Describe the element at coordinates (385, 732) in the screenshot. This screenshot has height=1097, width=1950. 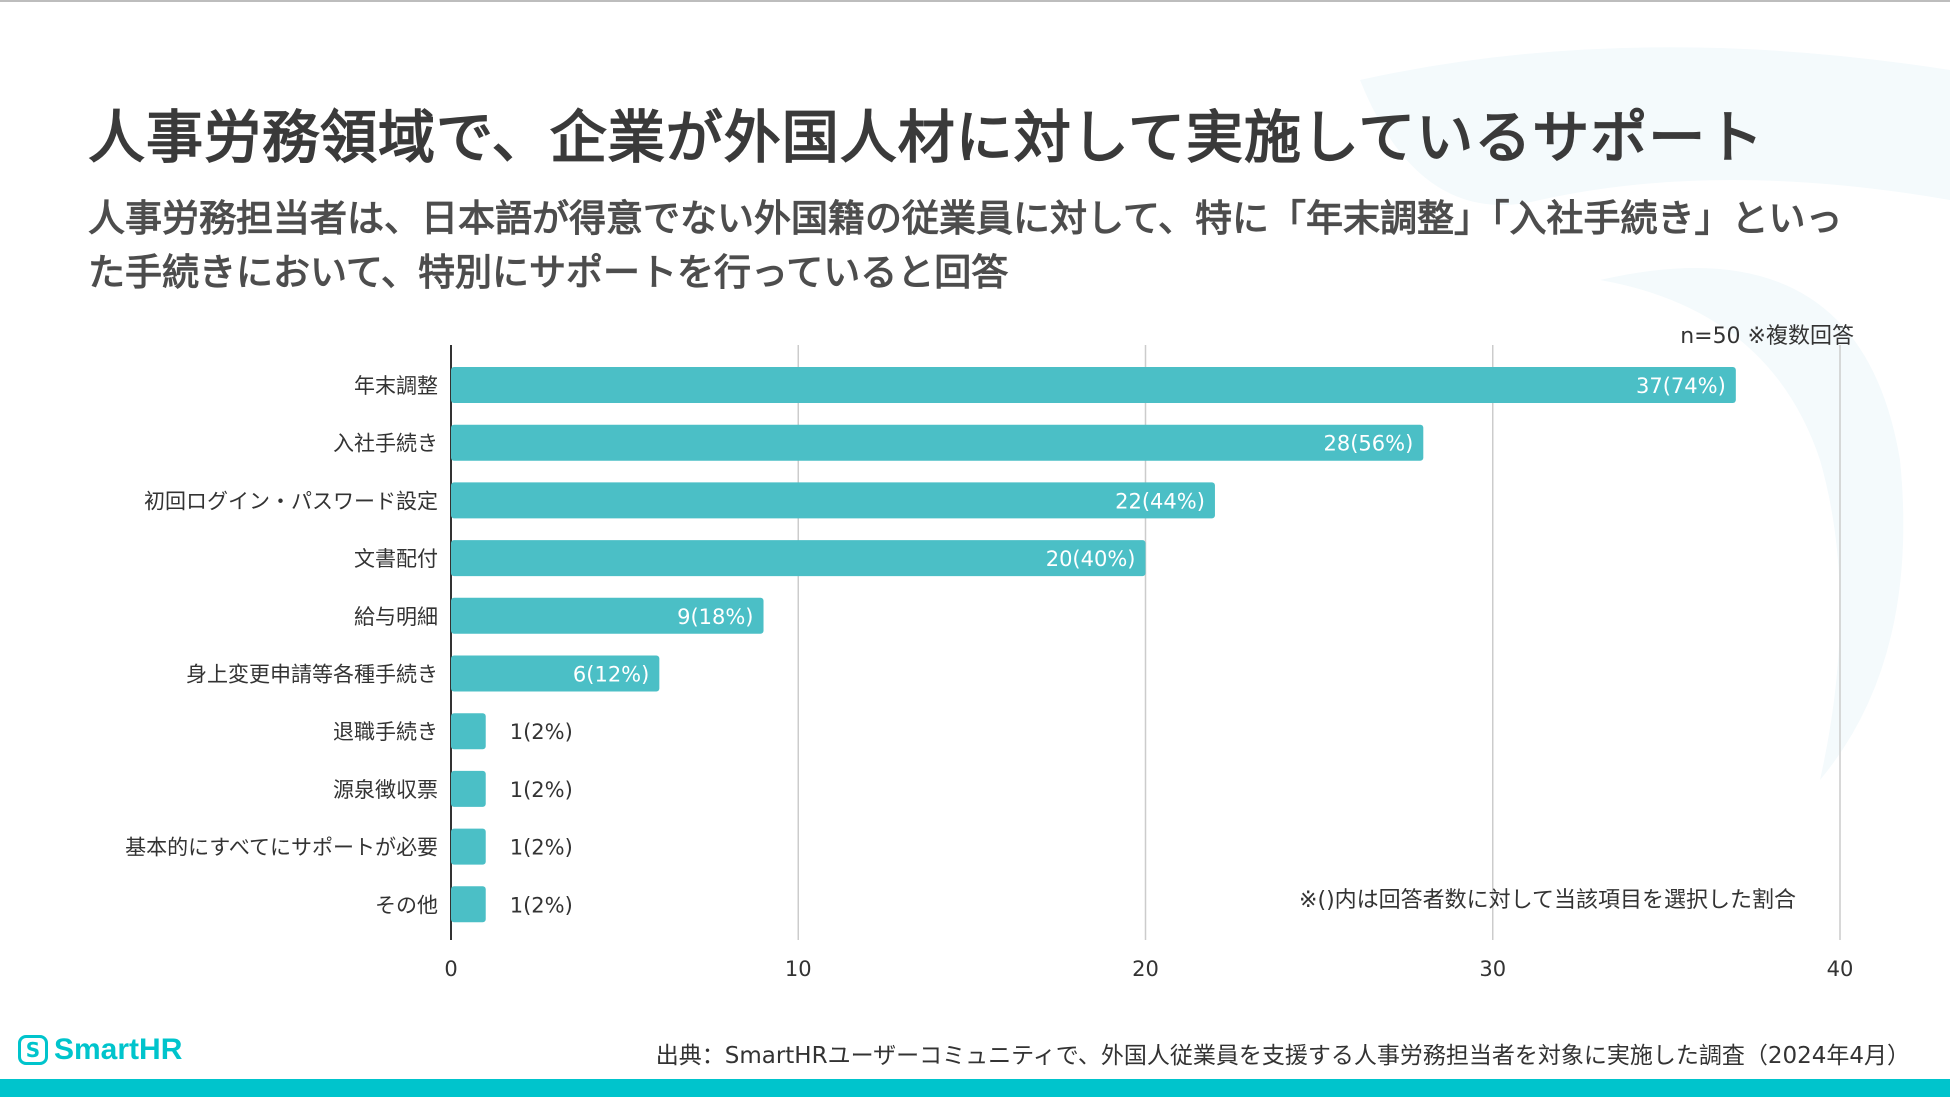
I see `category-label: 退職手続き` at that location.